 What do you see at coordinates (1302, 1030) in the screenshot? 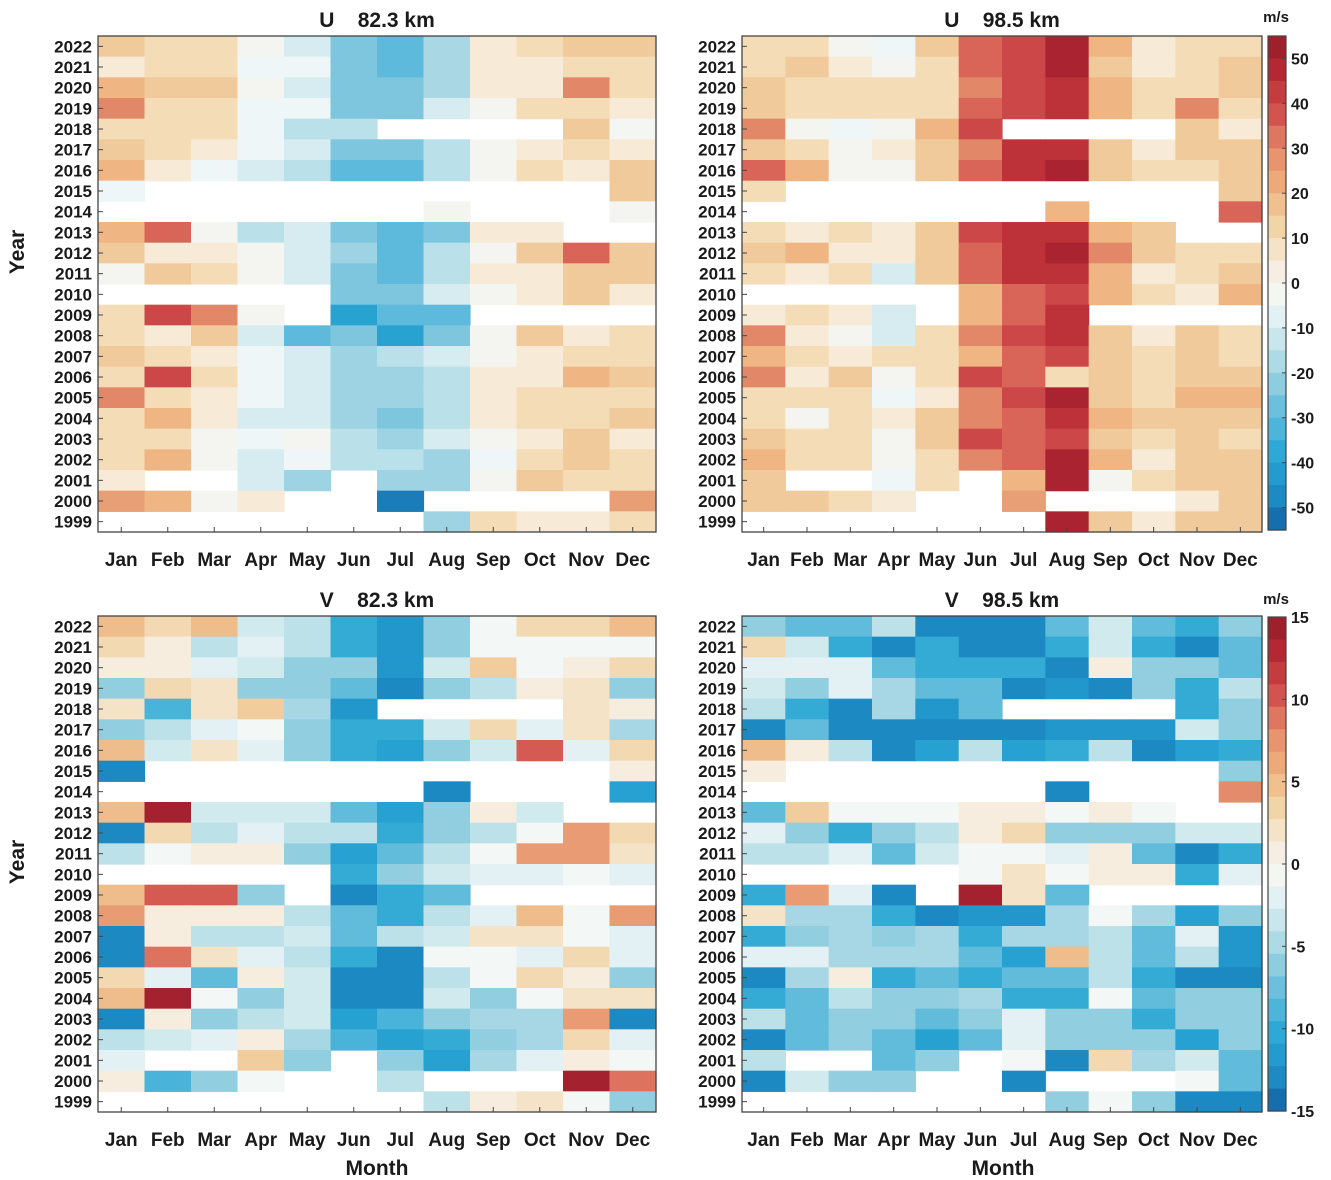
I see `colorbar-tick-label: -10` at bounding box center [1302, 1030].